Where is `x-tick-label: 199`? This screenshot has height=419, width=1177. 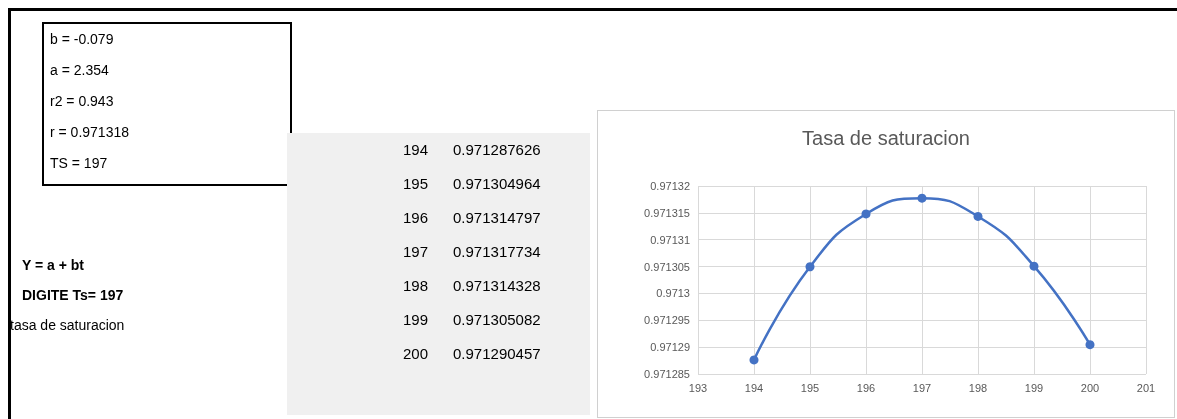
x-tick-label: 199 is located at coordinates (1034, 387).